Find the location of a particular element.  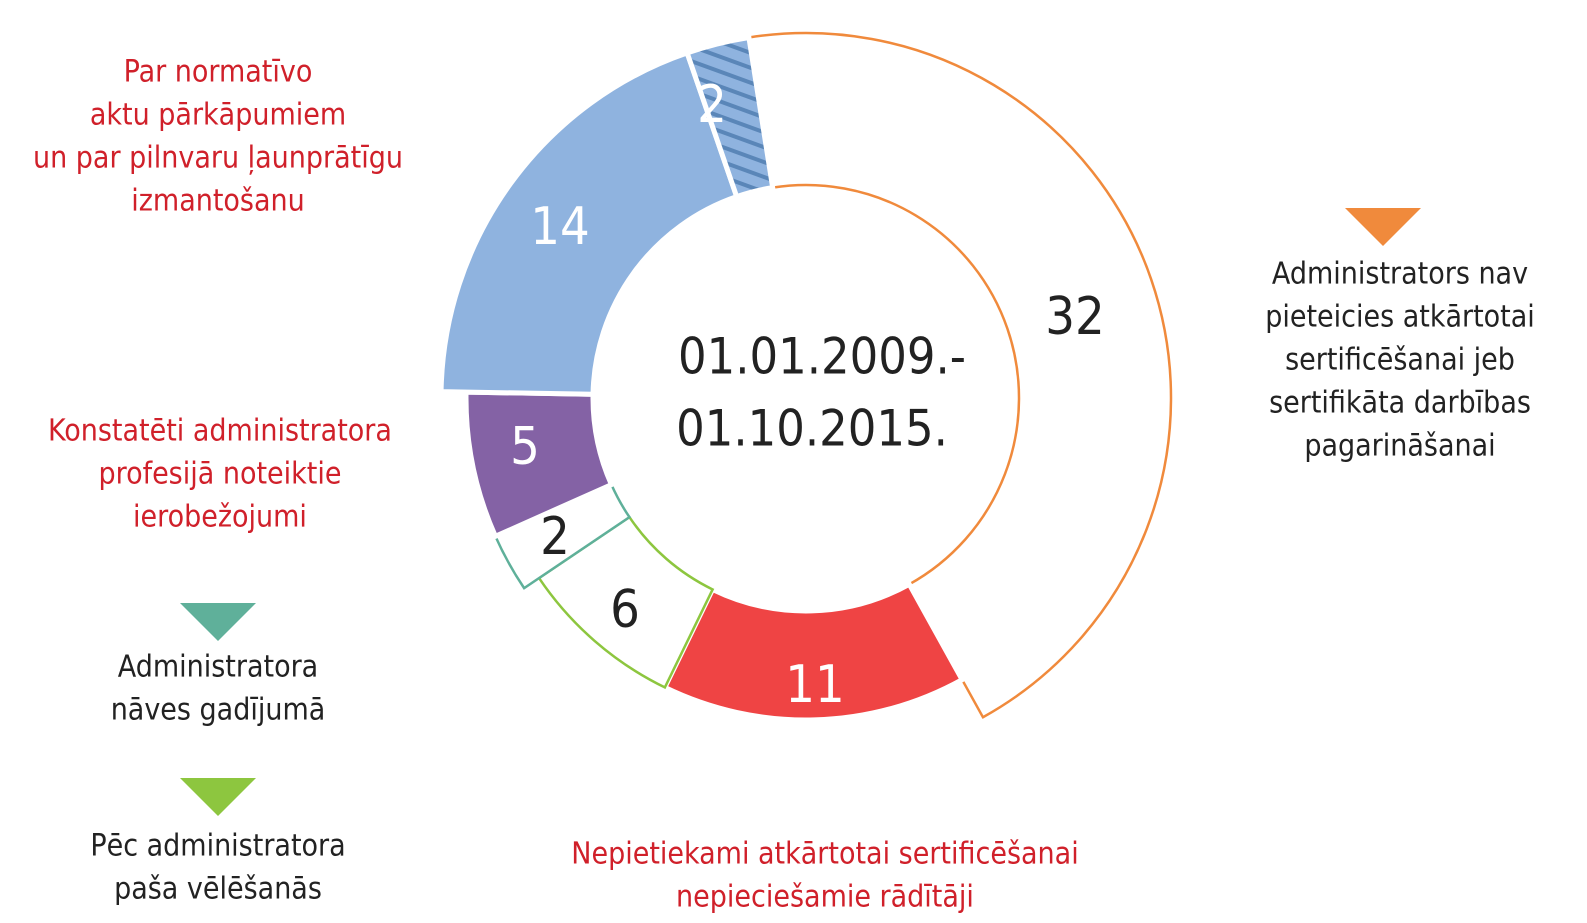

category-label: sertifikāta darbības is located at coordinates (1400, 403).